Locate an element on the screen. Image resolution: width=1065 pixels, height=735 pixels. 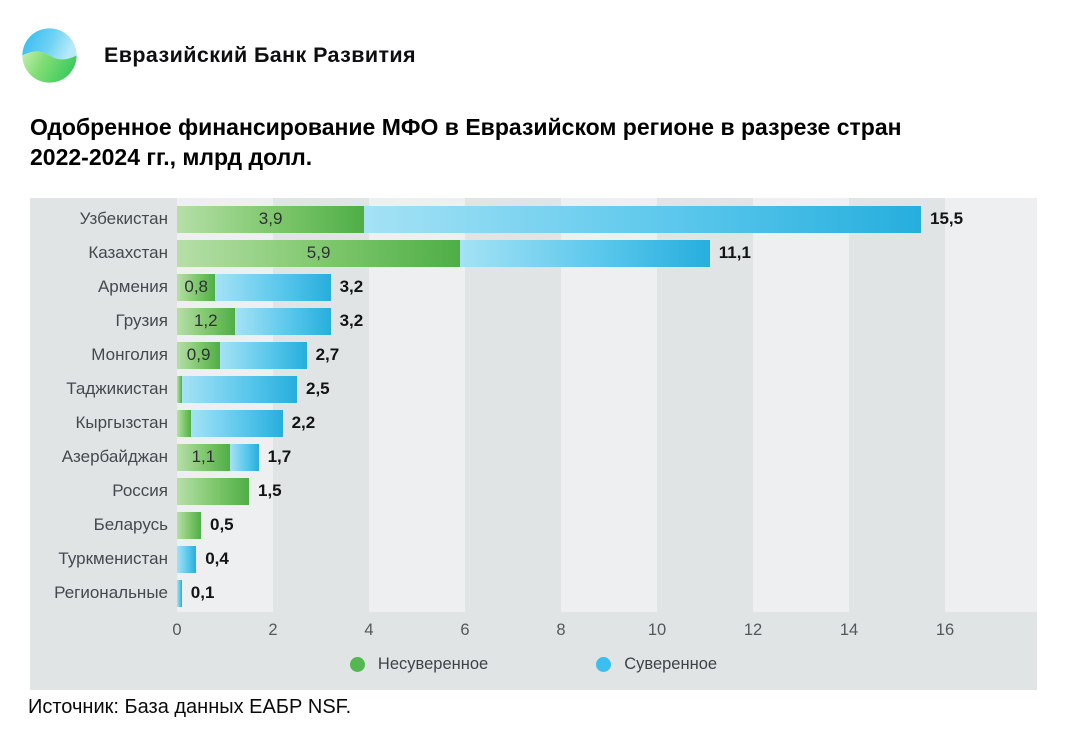
country-label: Региональные is located at coordinates (111, 592).